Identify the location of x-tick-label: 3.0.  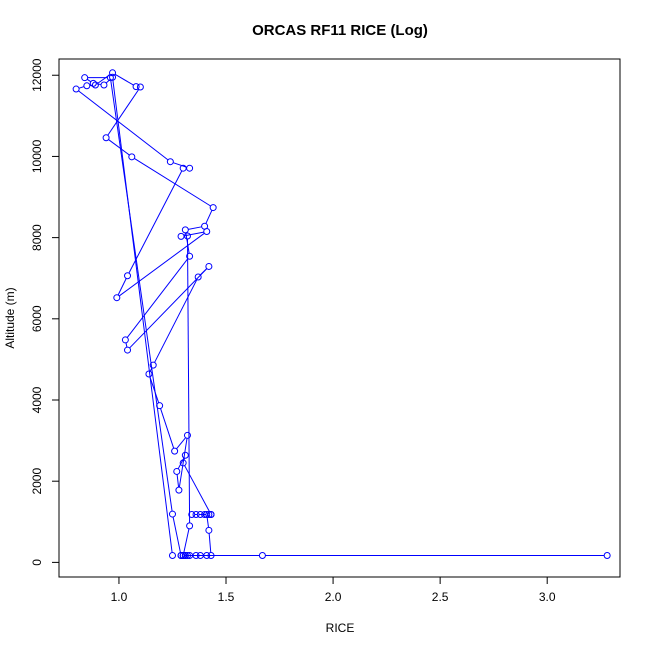
(547, 597).